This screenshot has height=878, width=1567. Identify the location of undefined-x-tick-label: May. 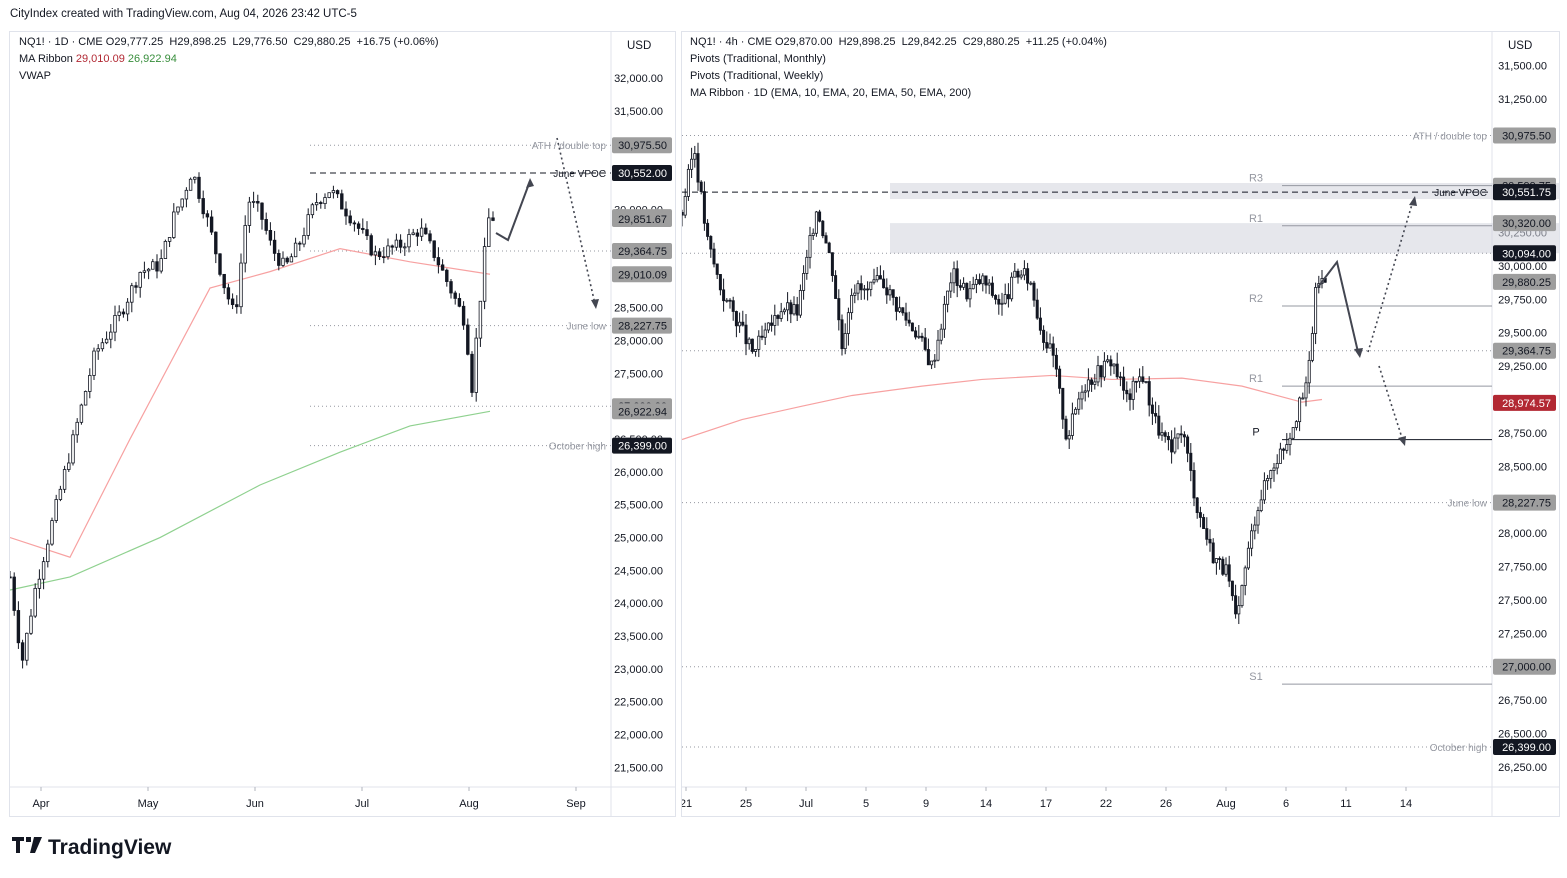
(148, 804).